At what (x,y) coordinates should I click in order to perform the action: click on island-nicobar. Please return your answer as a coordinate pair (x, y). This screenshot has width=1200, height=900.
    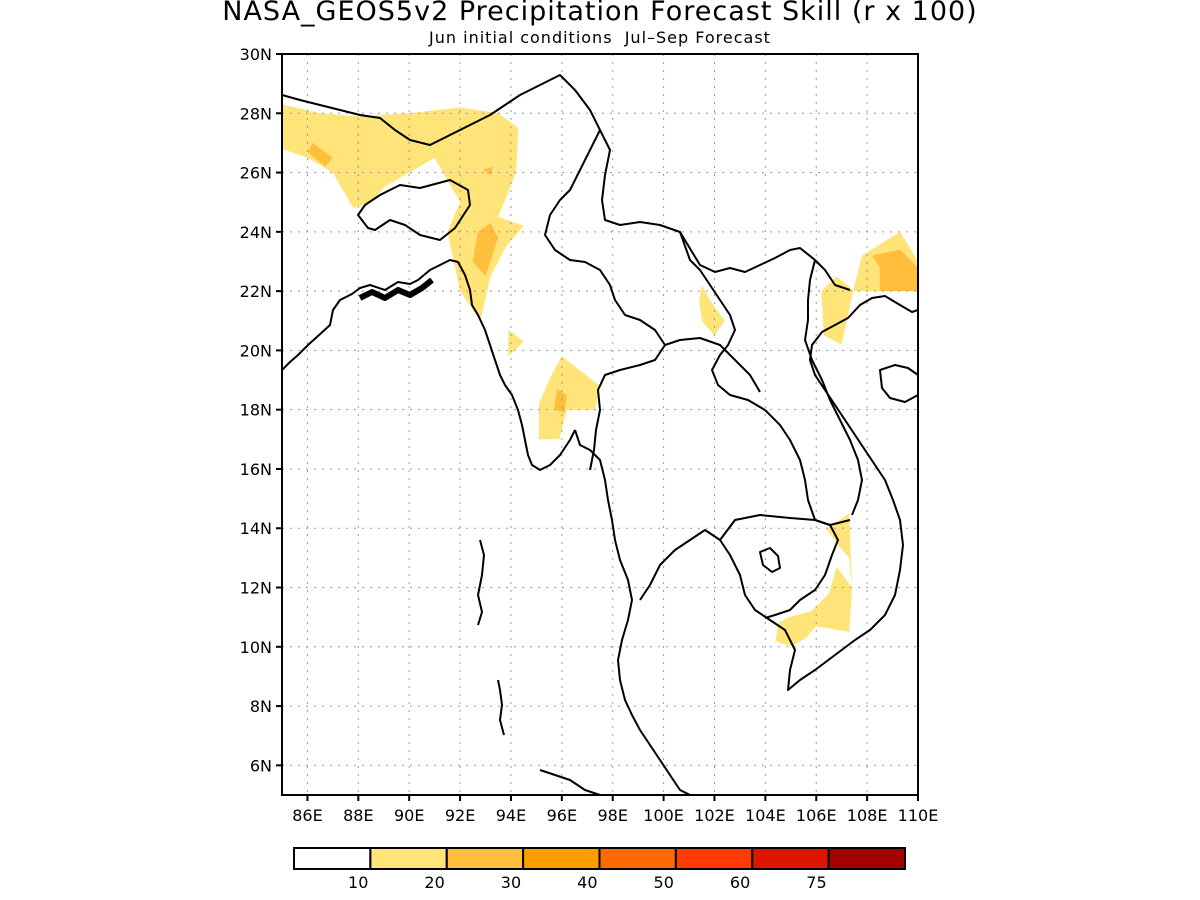
    Looking at the image, I should click on (501, 707).